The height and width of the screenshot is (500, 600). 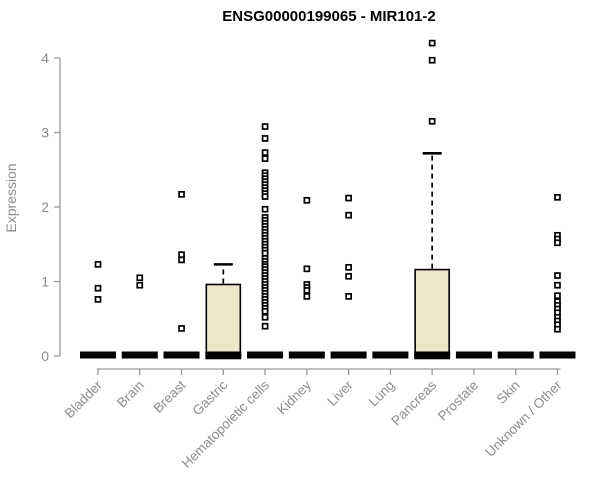 What do you see at coordinates (210, 397) in the screenshot?
I see `x-axis-category-label: Gastric` at bounding box center [210, 397].